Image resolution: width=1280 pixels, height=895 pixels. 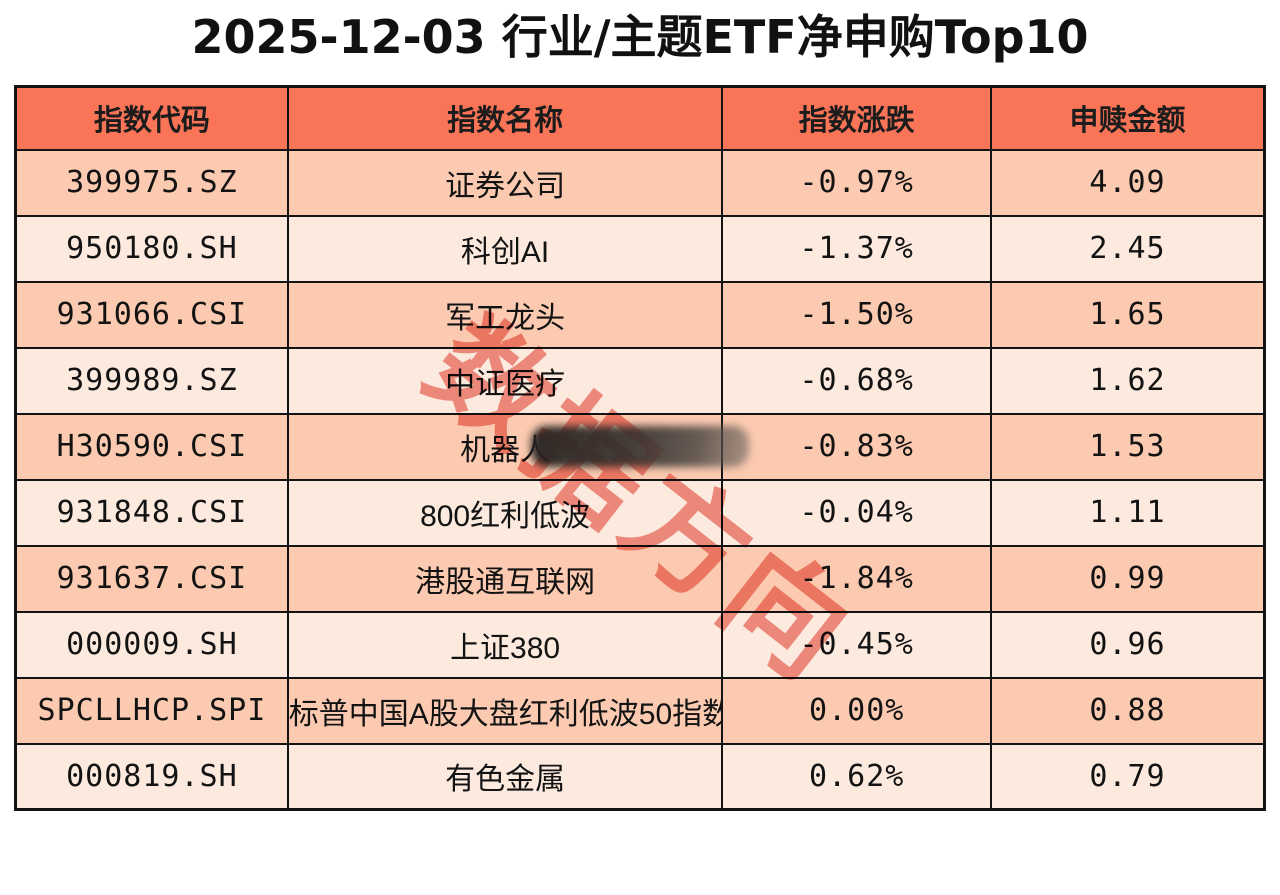 I want to click on column-header-index-name: 指数名称, so click(x=505, y=118).